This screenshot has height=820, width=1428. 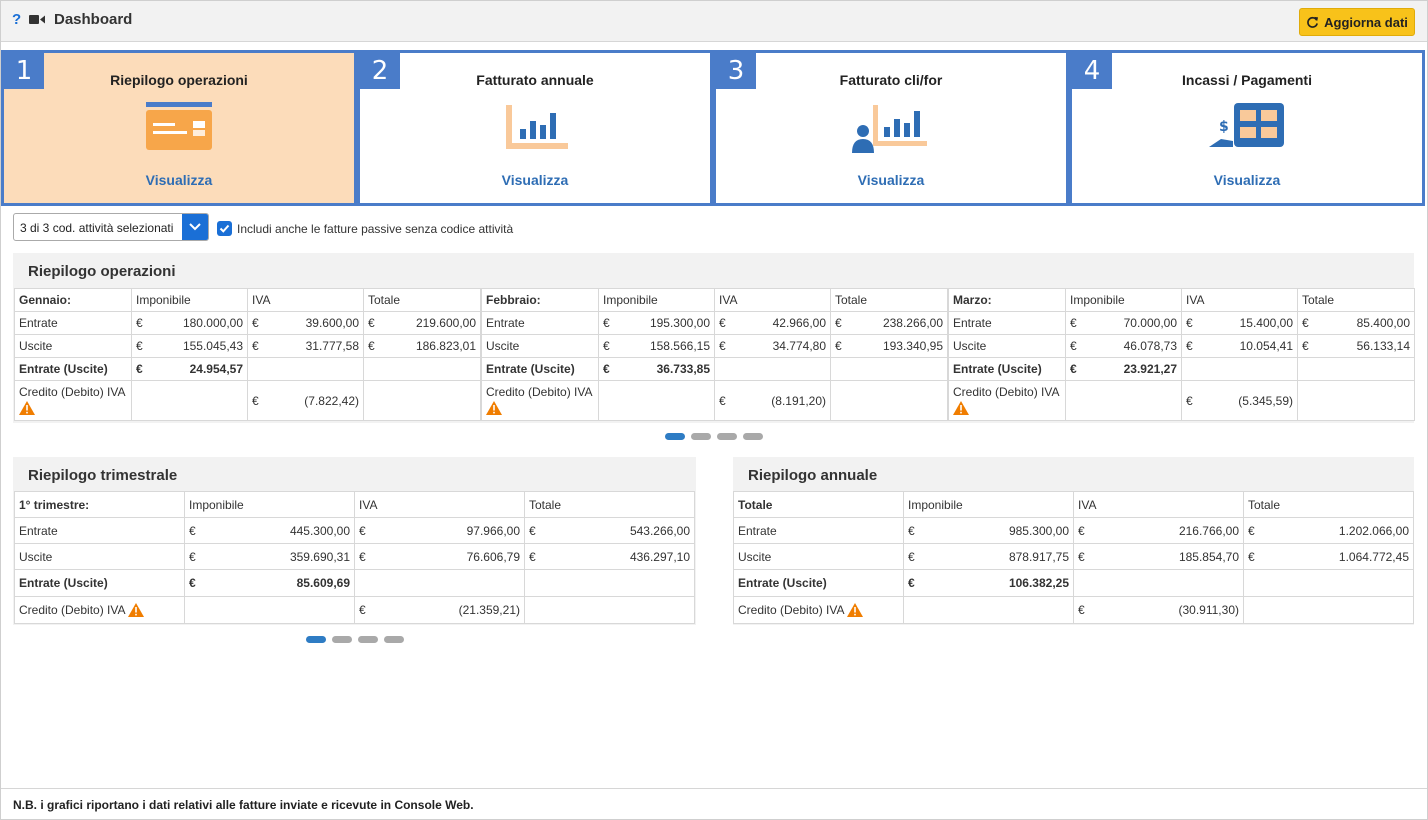 I want to click on cell-value: €543.266,00, so click(x=609, y=530).